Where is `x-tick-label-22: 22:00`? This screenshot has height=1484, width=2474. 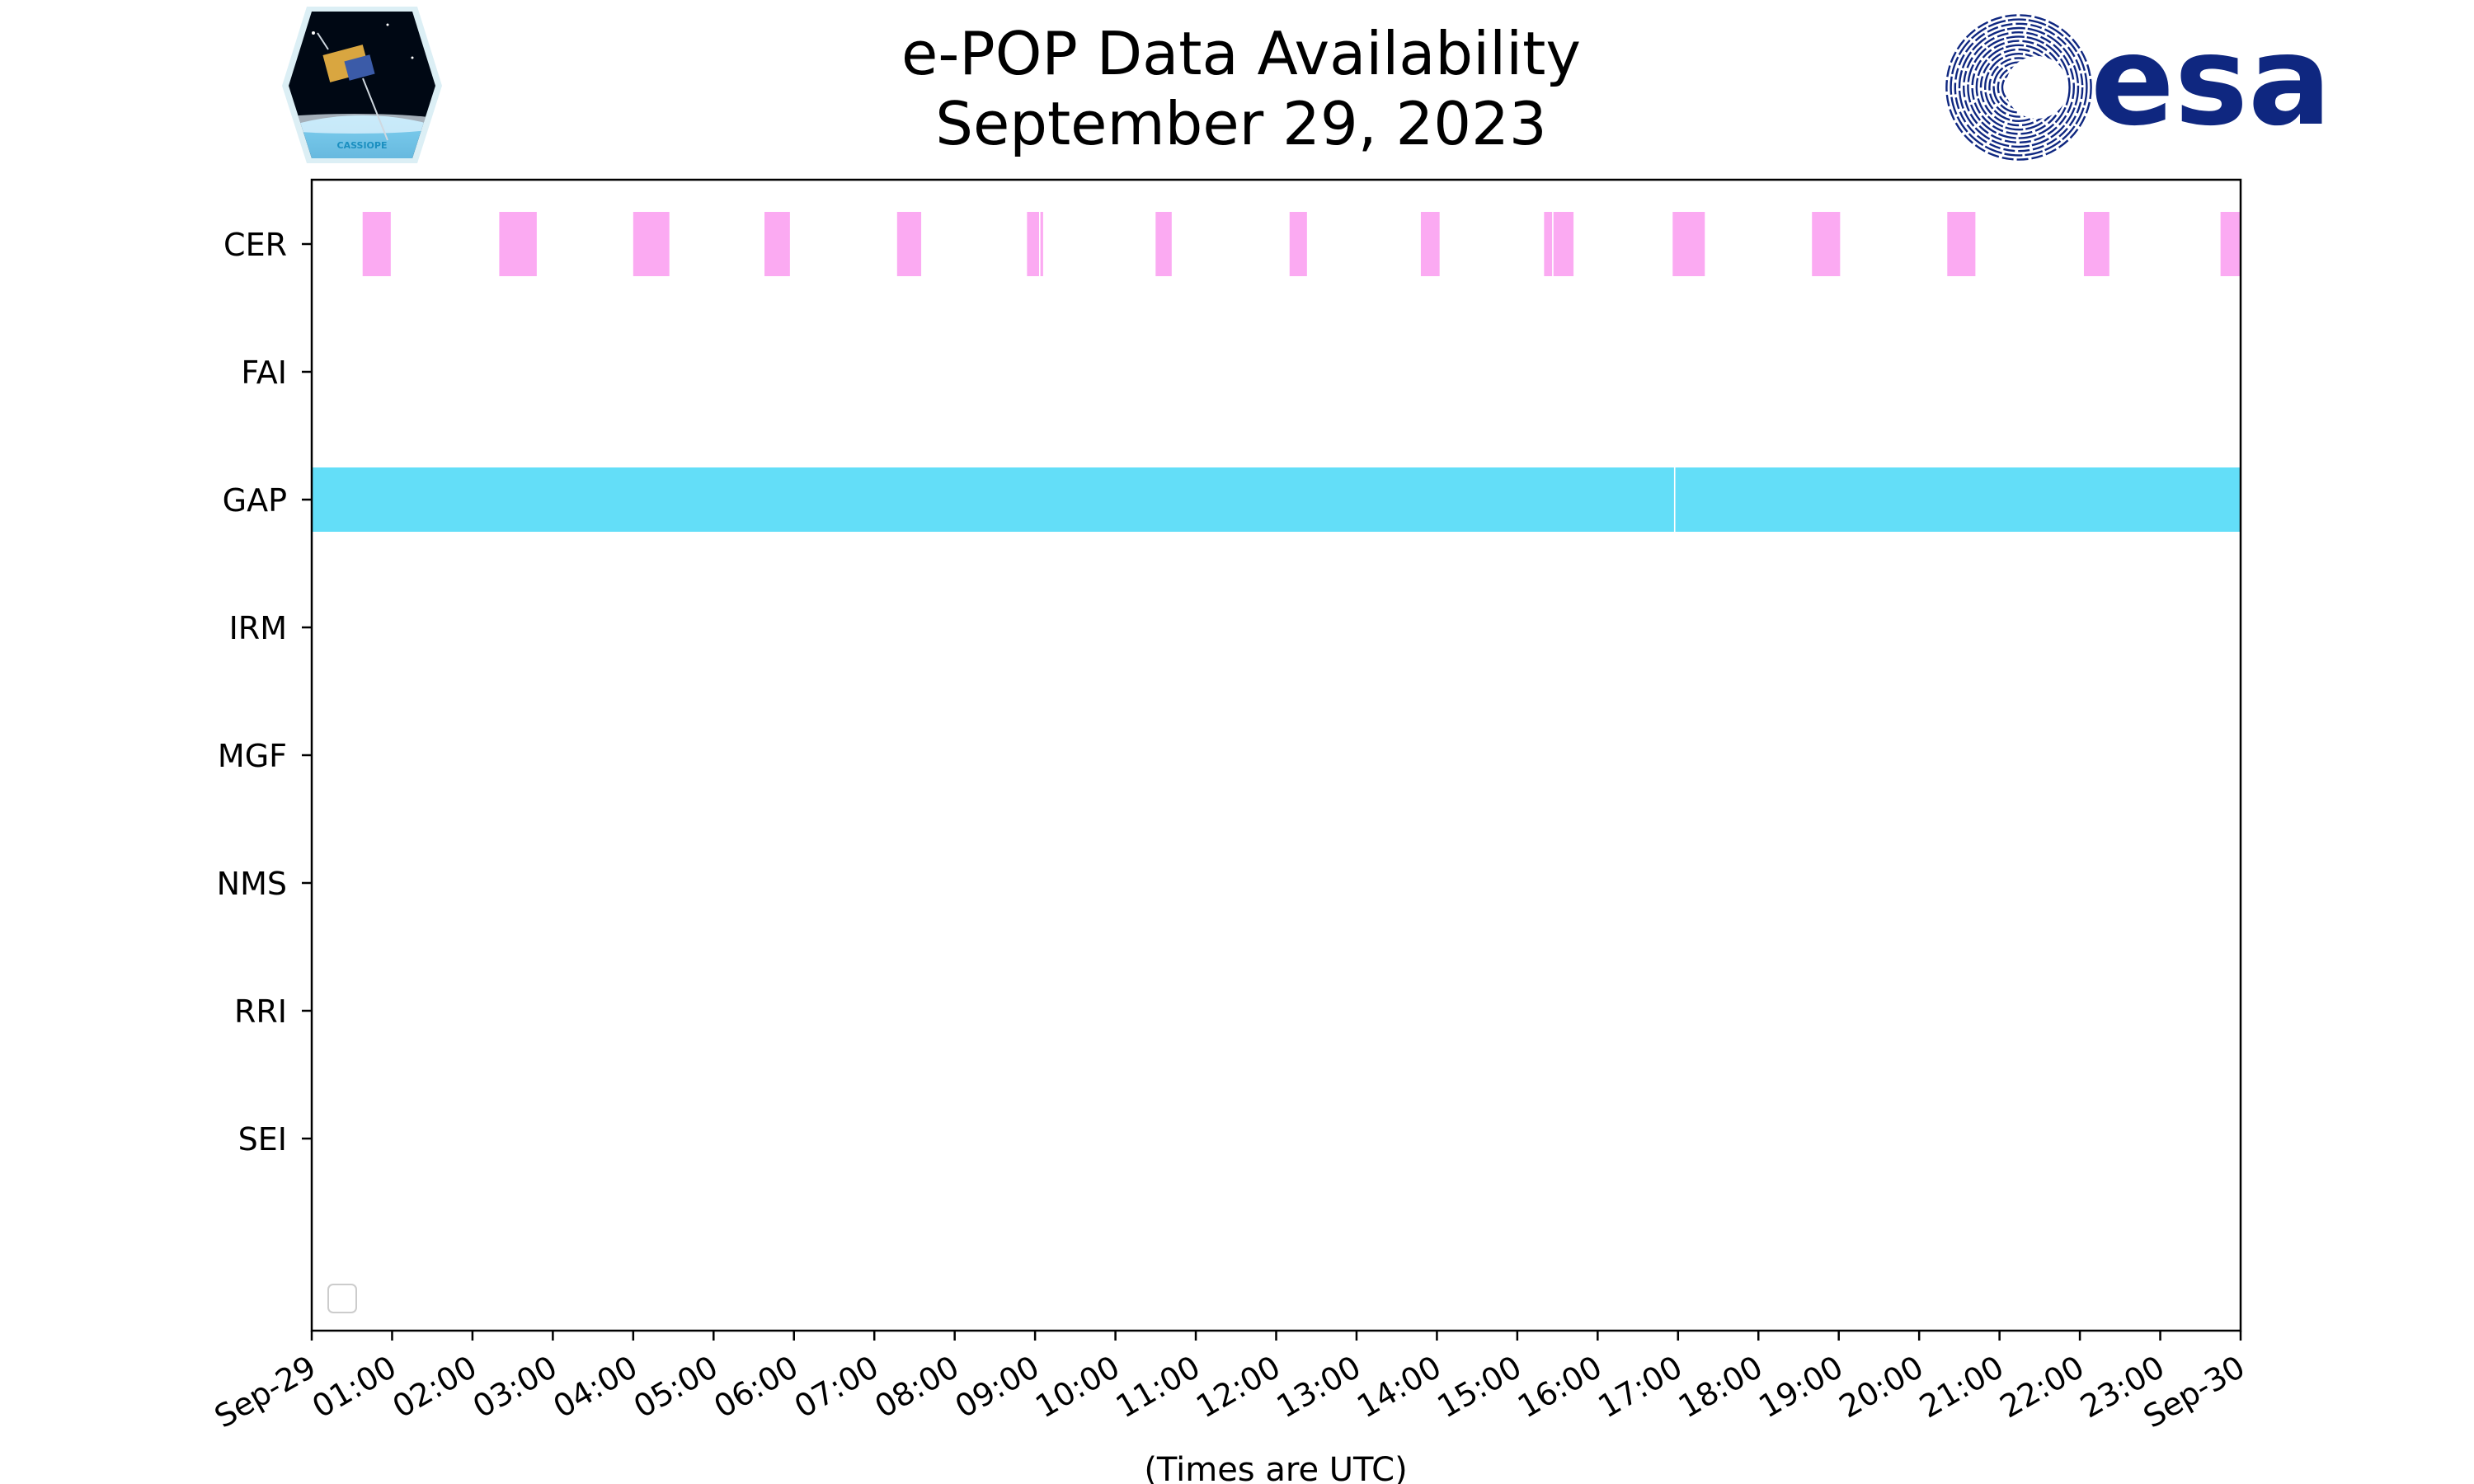
x-tick-label-22: 22:00 is located at coordinates (2042, 1387).